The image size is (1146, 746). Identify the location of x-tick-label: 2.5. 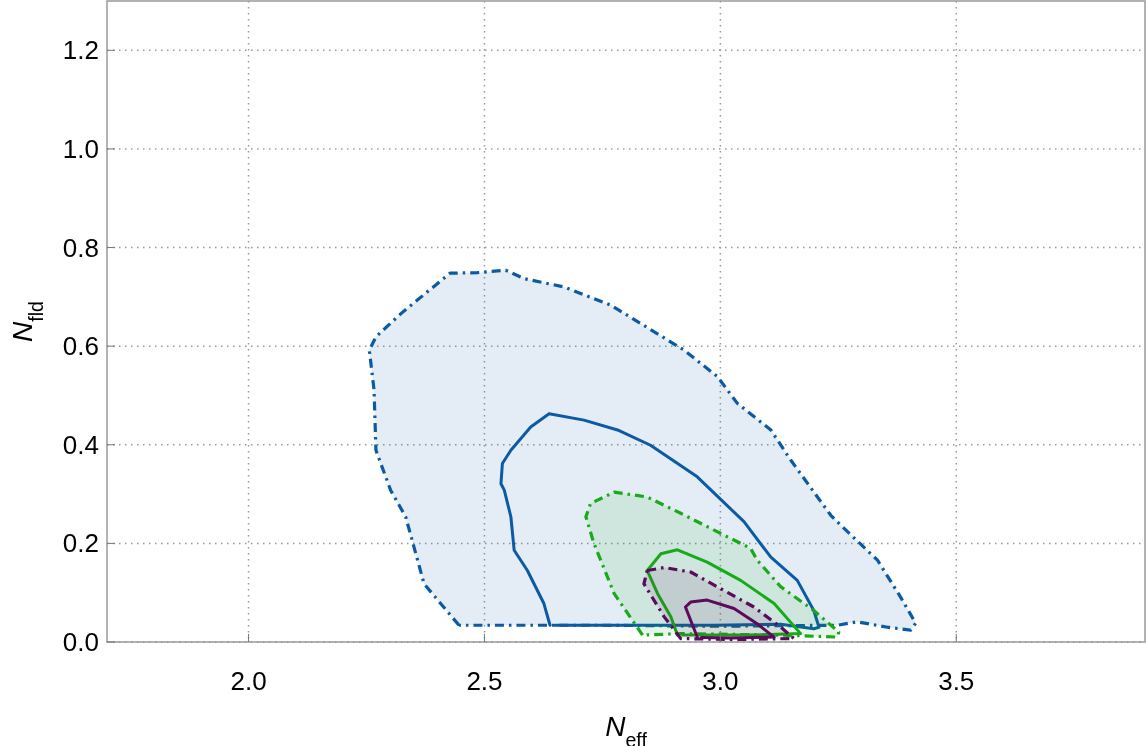
(484, 681).